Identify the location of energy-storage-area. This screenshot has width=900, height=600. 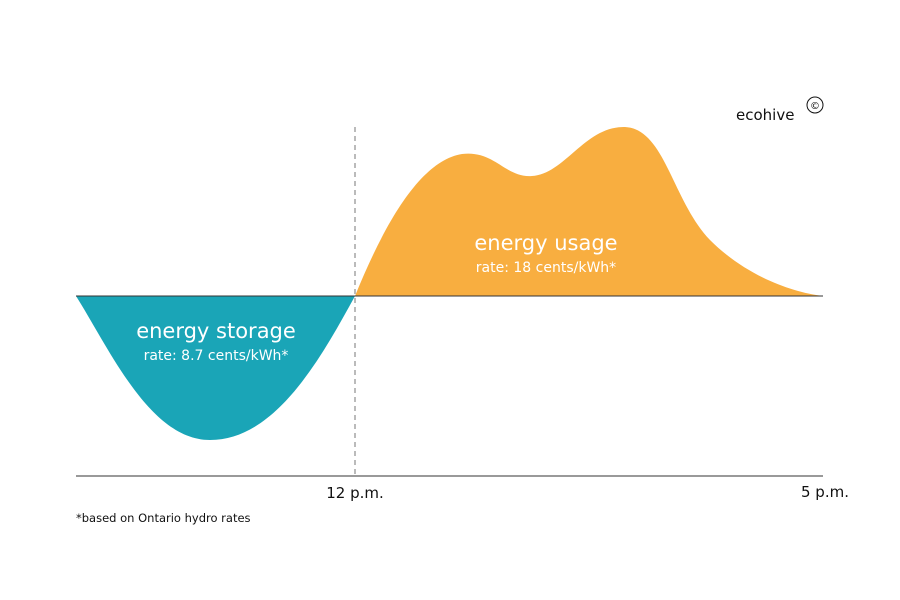
(215, 368).